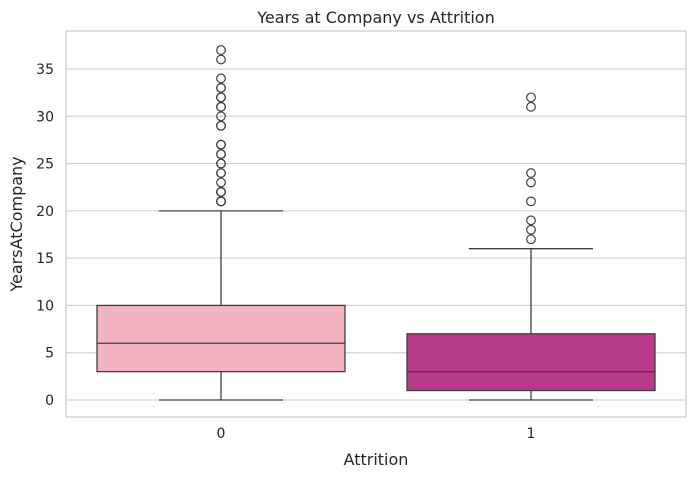 This screenshot has width=696, height=479. Describe the element at coordinates (16, 224) in the screenshot. I see `y-axis-label: YearsAtCompany` at that location.